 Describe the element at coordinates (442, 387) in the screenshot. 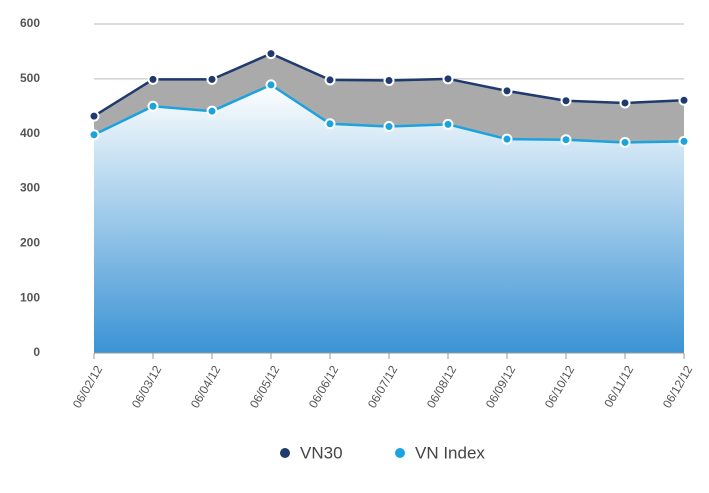

I see `x-tick-label: 06/08/12` at that location.